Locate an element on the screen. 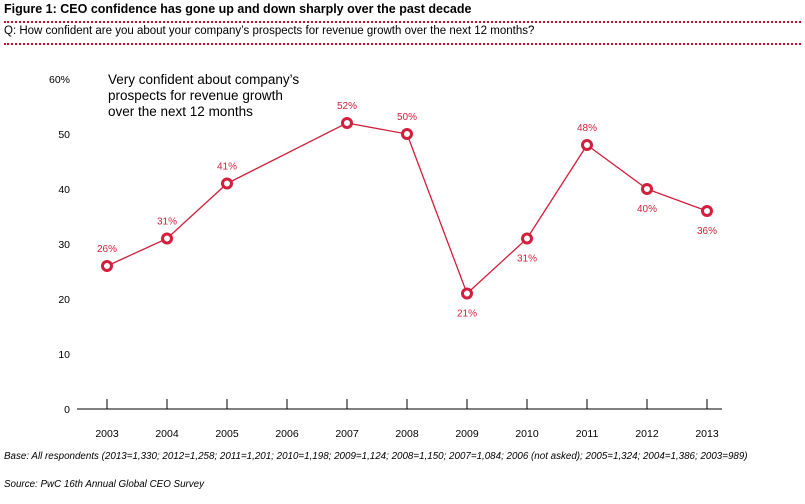 This screenshot has width=805, height=504. x-tick-label: 2005 is located at coordinates (227, 434).